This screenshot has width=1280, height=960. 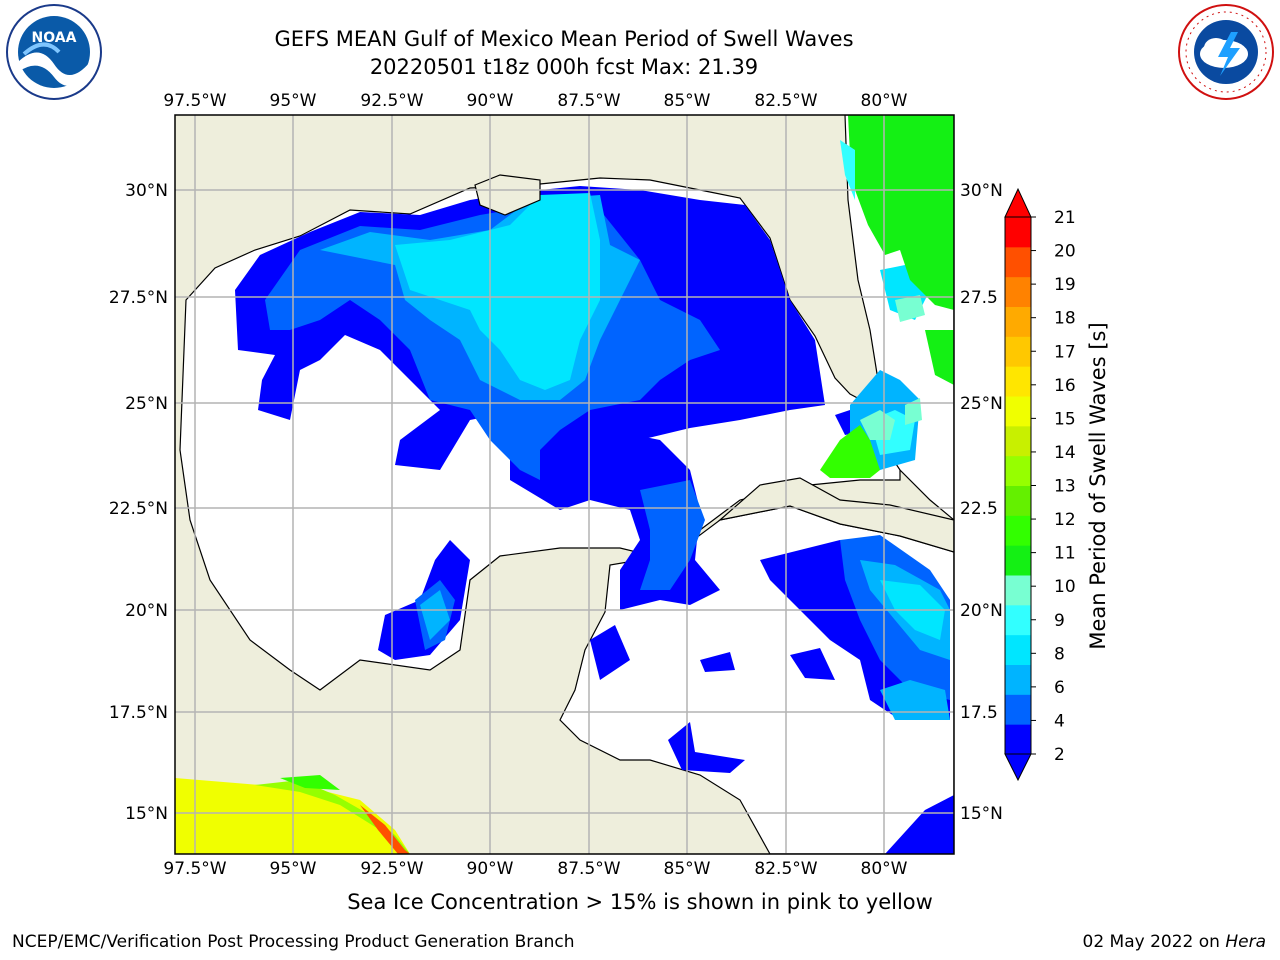 I want to click on colorbar-extend-max, so click(x=1018, y=202).